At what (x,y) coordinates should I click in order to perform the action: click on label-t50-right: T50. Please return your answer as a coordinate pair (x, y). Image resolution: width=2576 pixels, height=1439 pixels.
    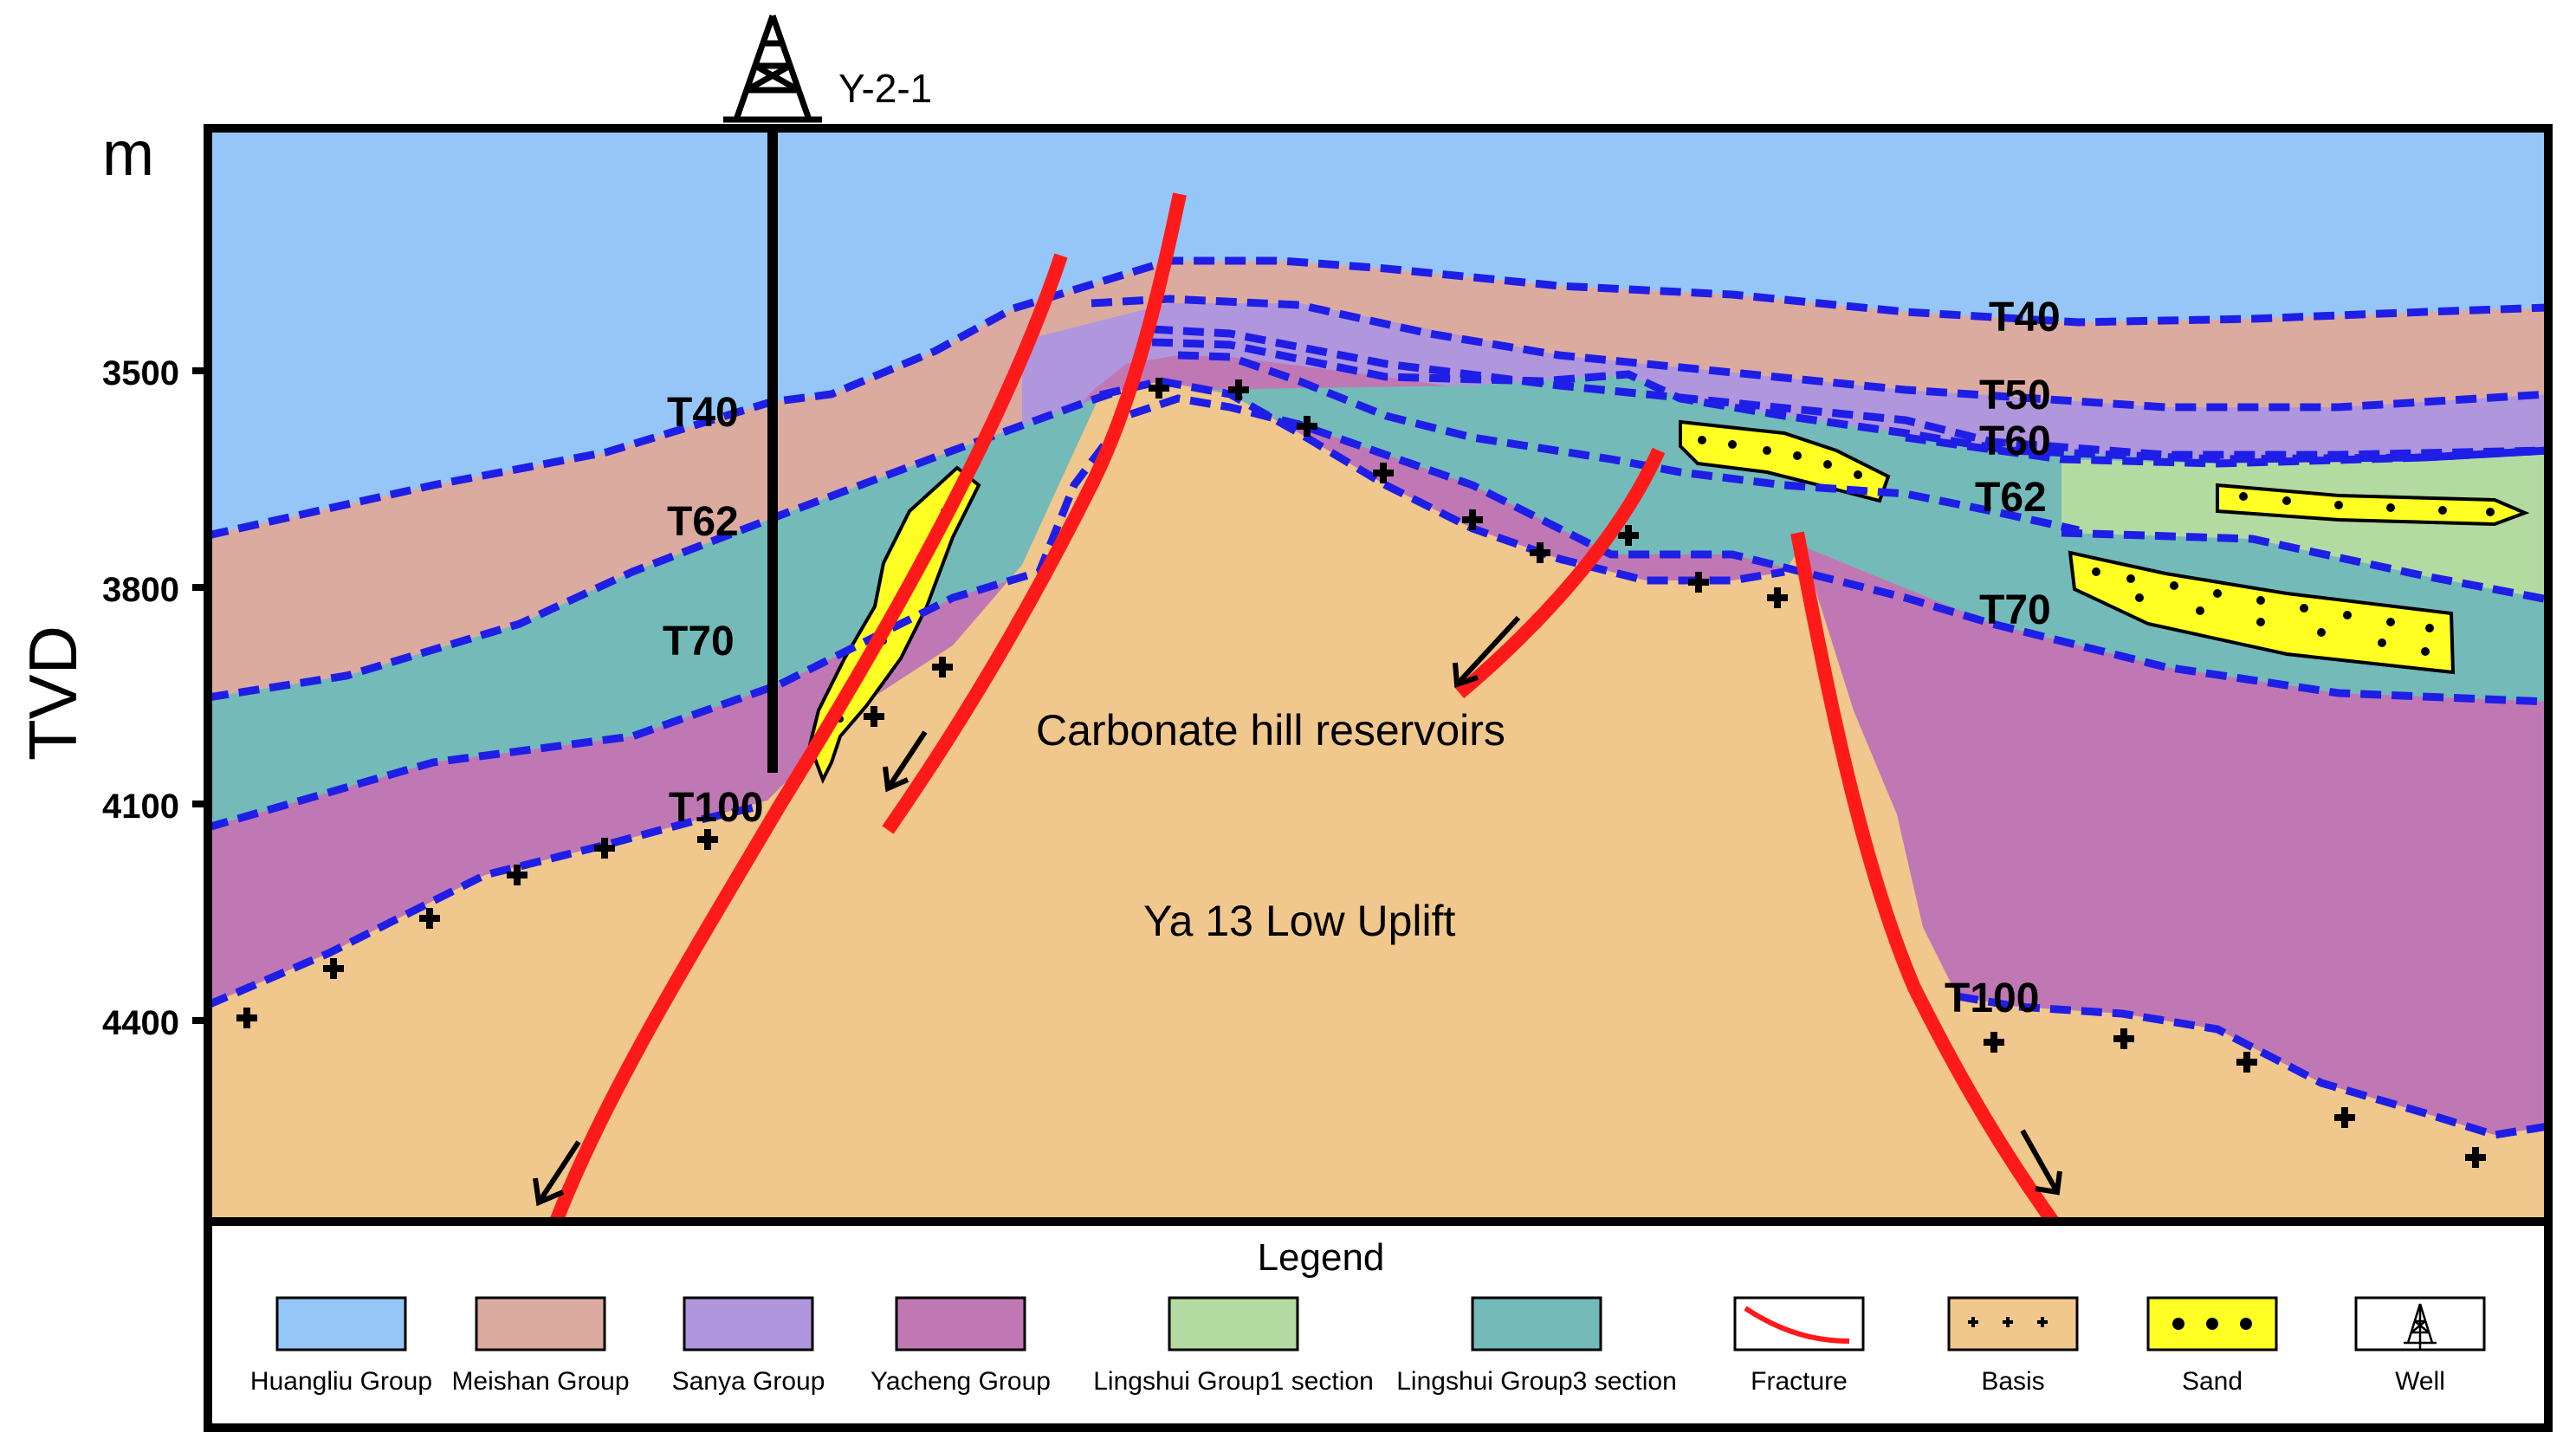
    Looking at the image, I should click on (2015, 395).